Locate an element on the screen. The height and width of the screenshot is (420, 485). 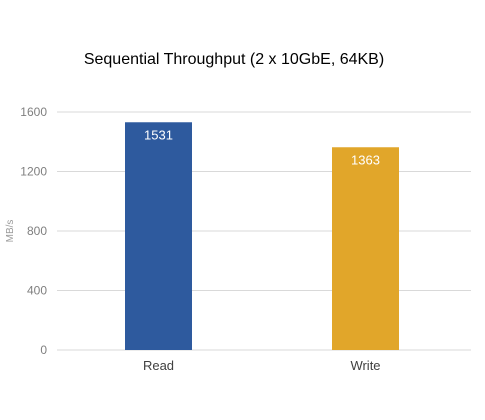
data-labels: 1531 1363 is located at coordinates (262, 147).